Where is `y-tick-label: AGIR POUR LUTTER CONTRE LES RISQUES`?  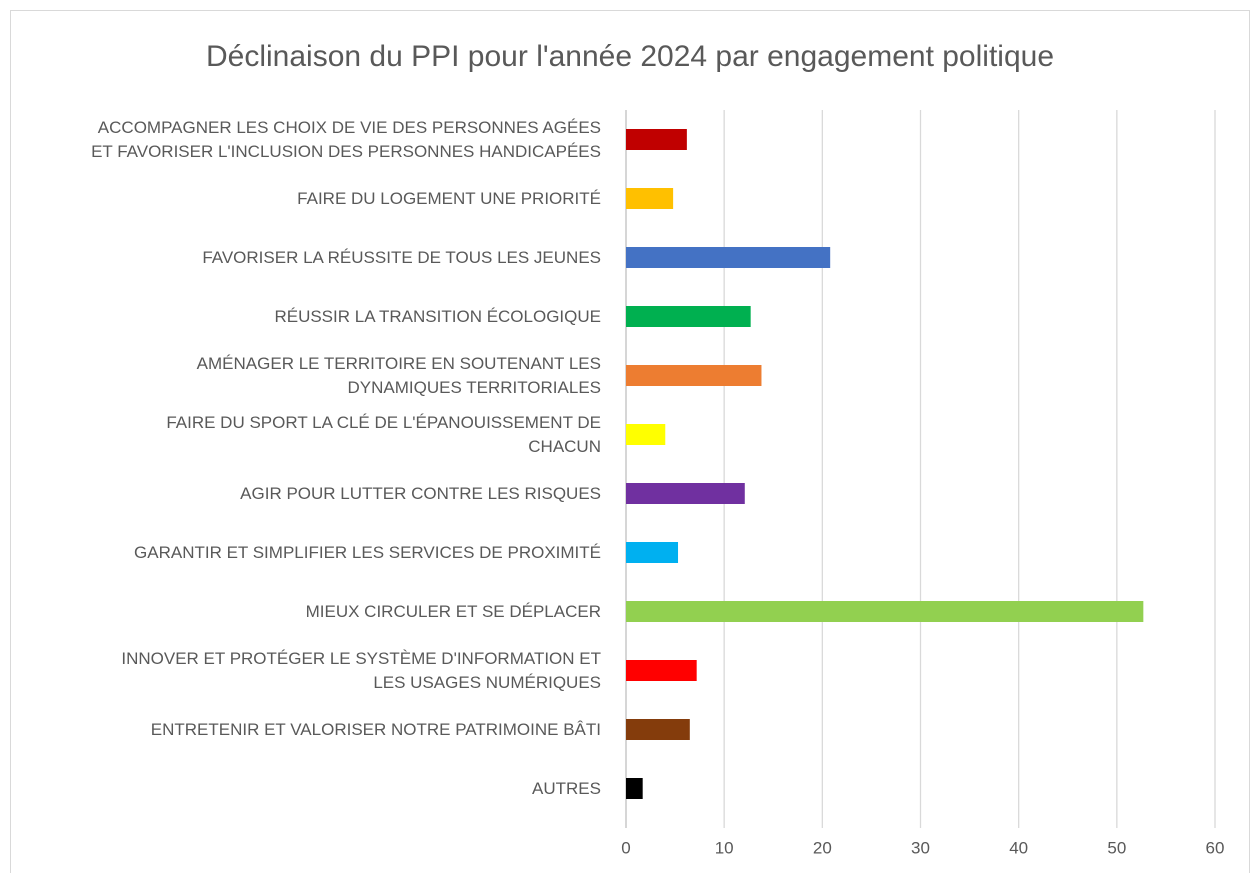
y-tick-label: AGIR POUR LUTTER CONTRE LES RISQUES is located at coordinates (420, 493).